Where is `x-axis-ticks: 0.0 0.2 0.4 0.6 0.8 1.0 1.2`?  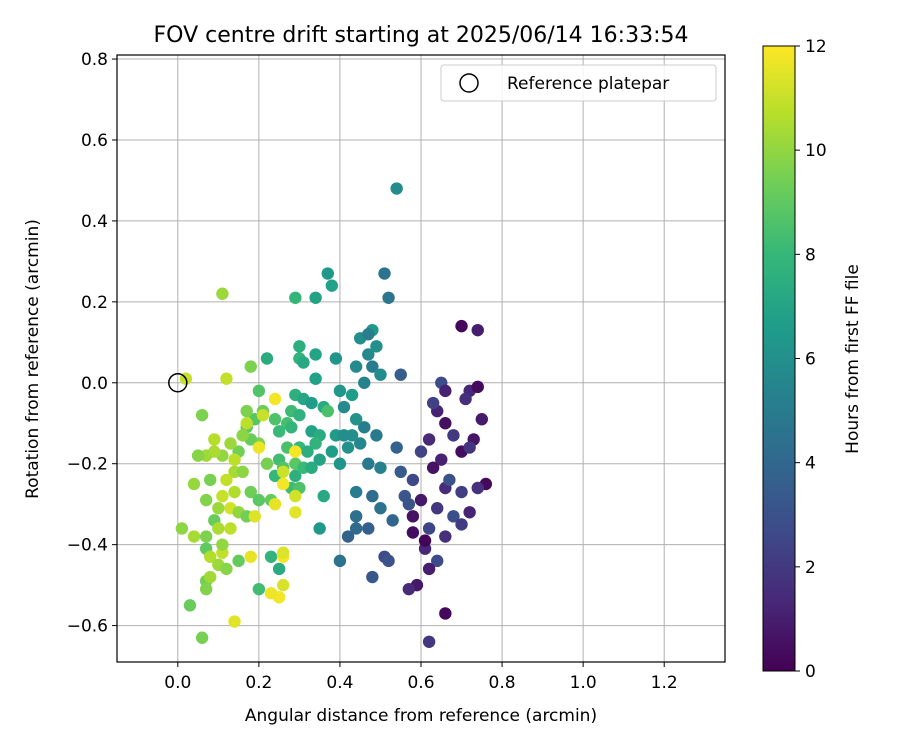
x-axis-ticks: 0.0 0.2 0.4 0.6 0.8 1.0 1.2 is located at coordinates (421, 677).